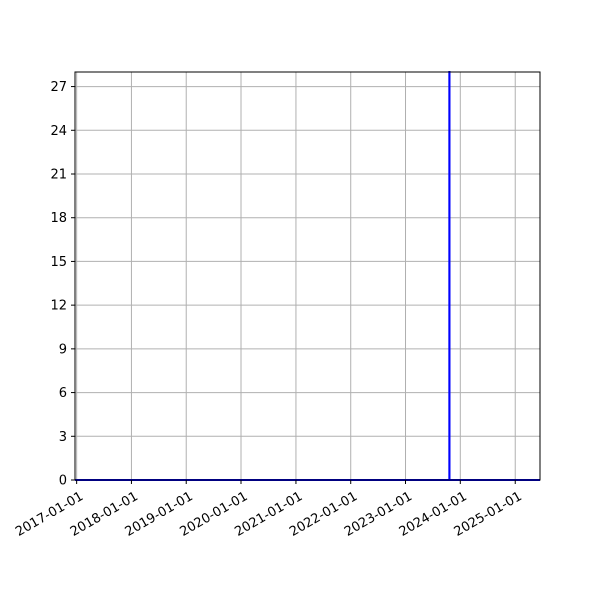  What do you see at coordinates (63, 437) in the screenshot?
I see `y-tick-label: 3` at bounding box center [63, 437].